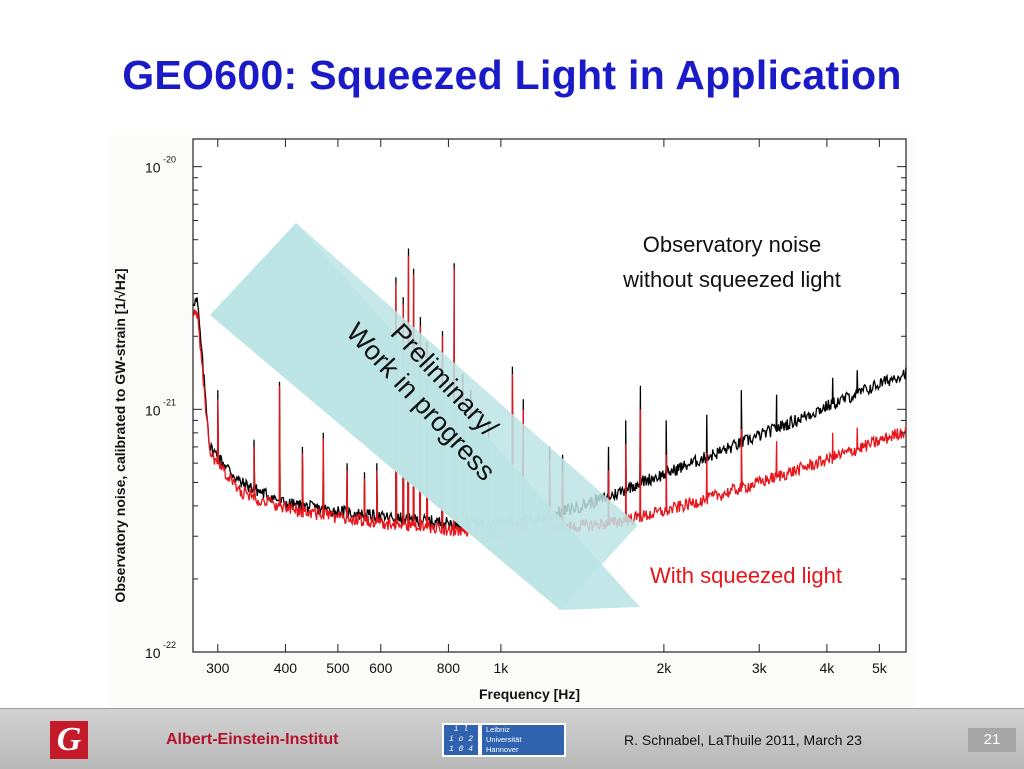 Image resolution: width=1024 pixels, height=769 pixels. Describe the element at coordinates (992, 740) in the screenshot. I see `page-number: 21` at that location.